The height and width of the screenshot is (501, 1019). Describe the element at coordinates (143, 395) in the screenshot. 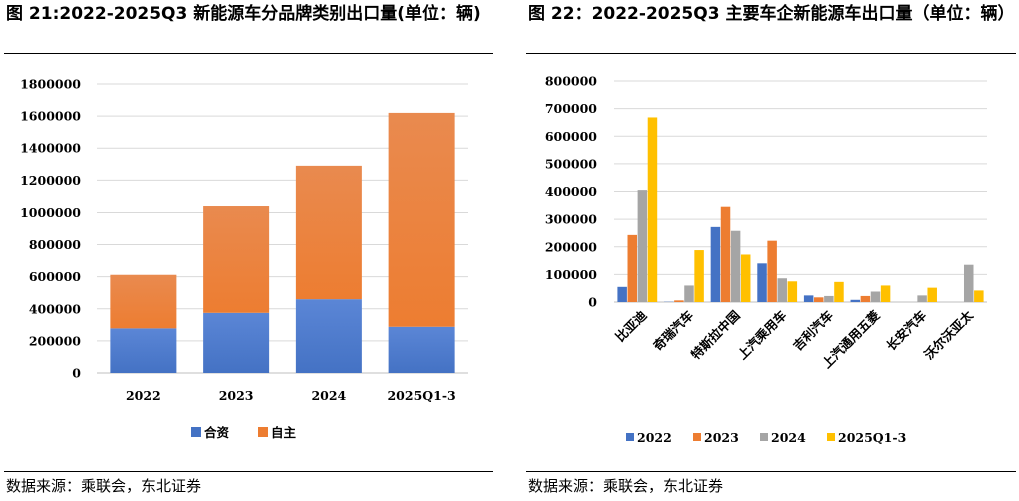

I see `x-tick-label: 2022` at that location.